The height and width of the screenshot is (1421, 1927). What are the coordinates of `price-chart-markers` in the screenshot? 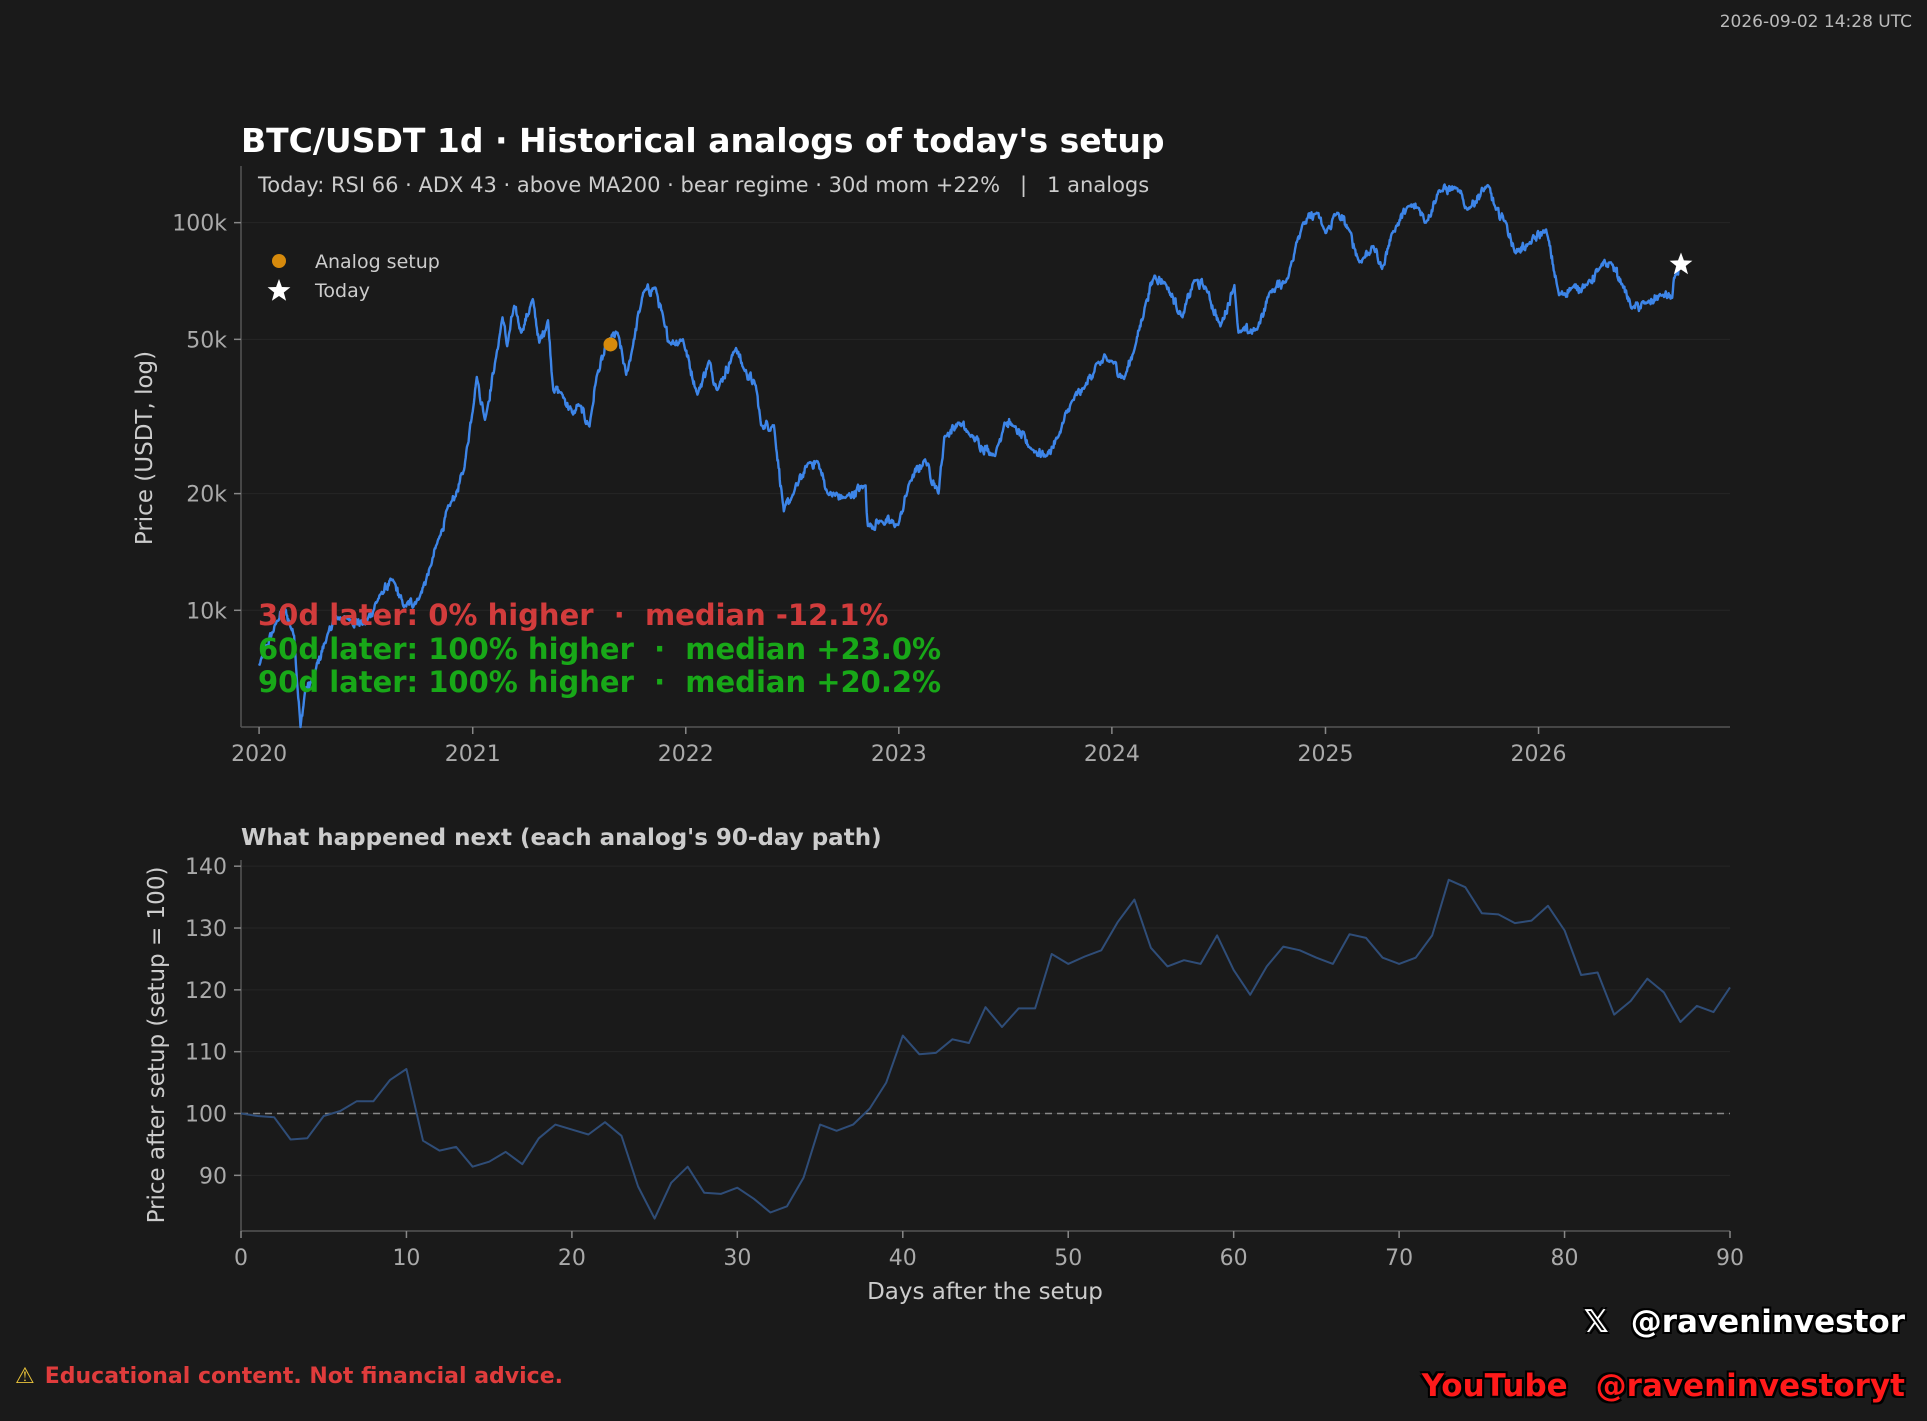 It's located at (1148, 302).